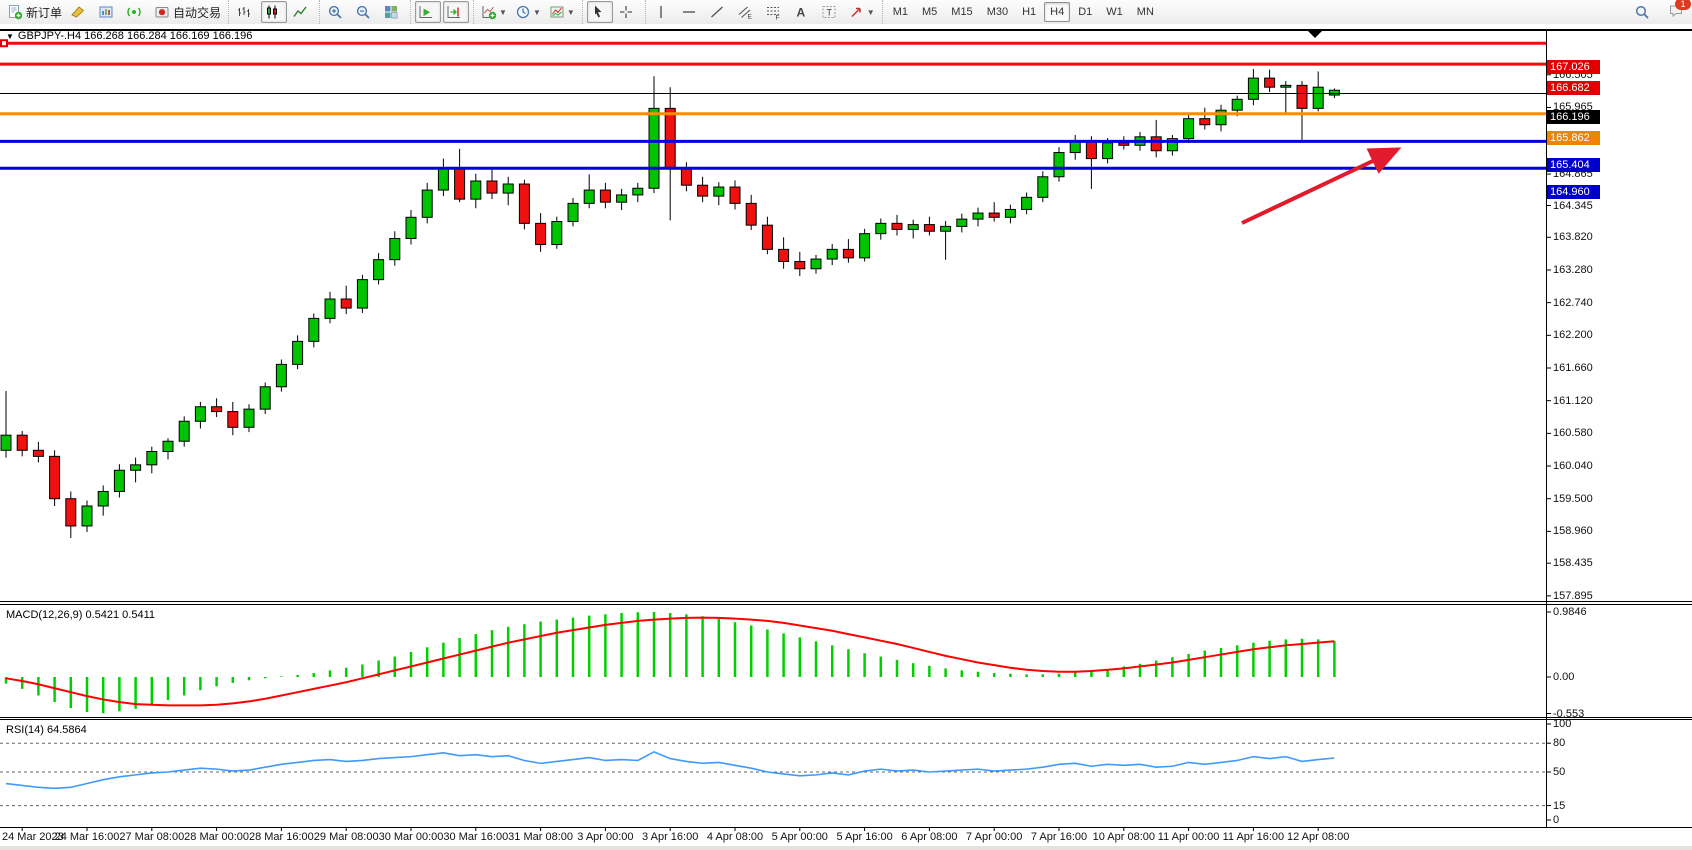 The image size is (1692, 850). Describe the element at coordinates (1573, 433) in the screenshot. I see `price-axis-label: 160.580` at that location.